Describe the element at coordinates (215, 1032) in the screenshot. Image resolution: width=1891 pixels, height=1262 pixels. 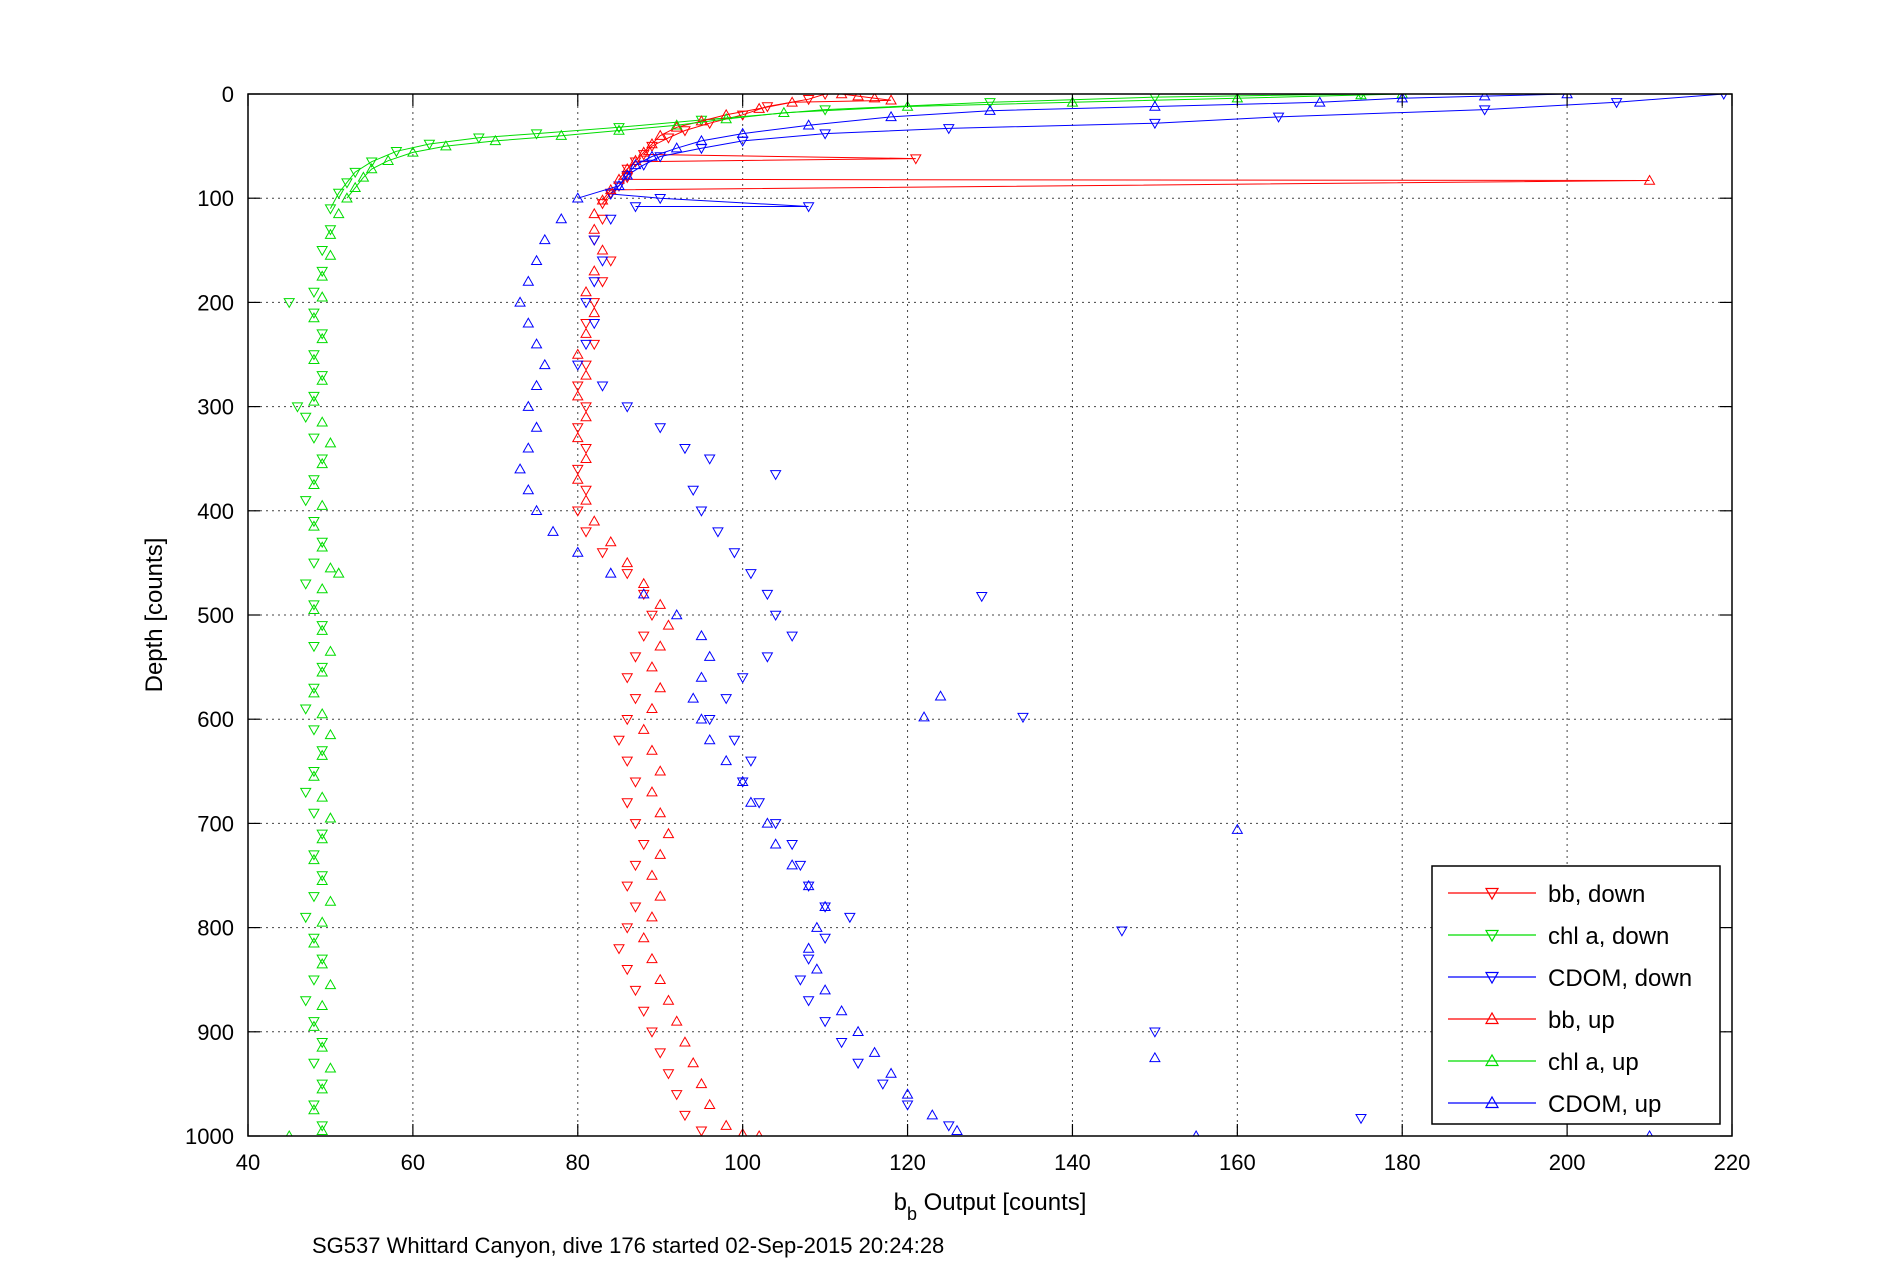
I see `y-tick-label: 900` at that location.